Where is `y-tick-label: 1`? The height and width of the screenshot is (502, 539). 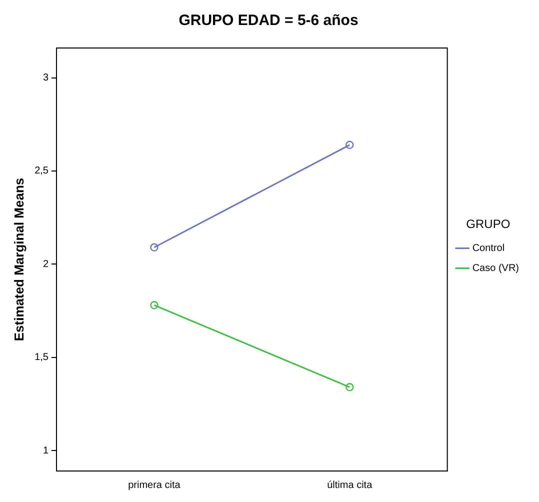
y-tick-label: 1 is located at coordinates (45, 450).